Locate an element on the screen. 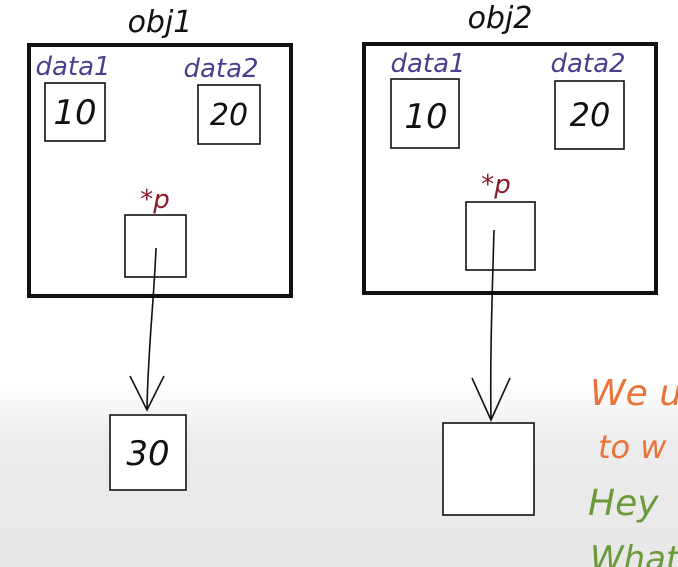  heap-box-obj2 is located at coordinates (488, 469).